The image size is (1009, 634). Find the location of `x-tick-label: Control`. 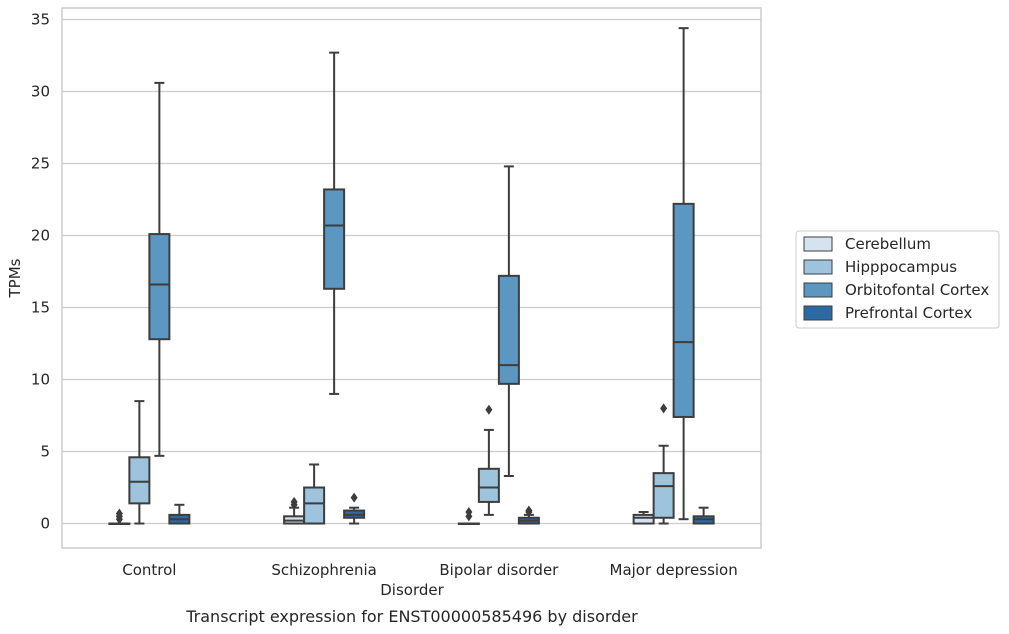

x-tick-label: Control is located at coordinates (149, 570).